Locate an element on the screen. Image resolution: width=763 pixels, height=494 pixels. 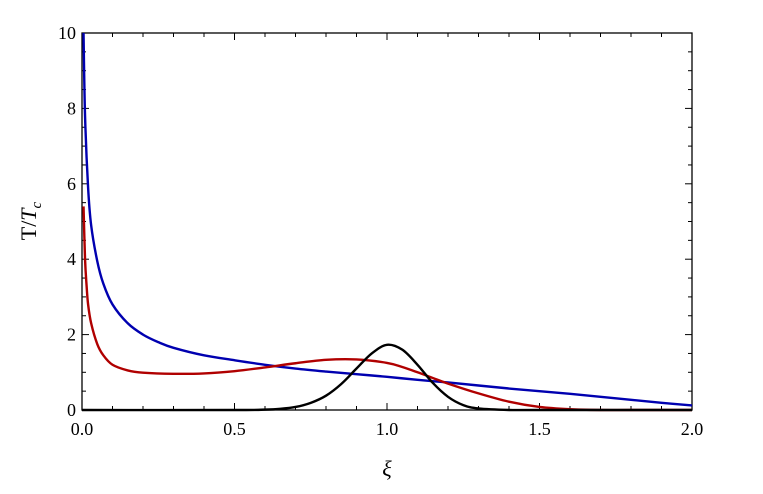
series-line-black is located at coordinates (386, 377).